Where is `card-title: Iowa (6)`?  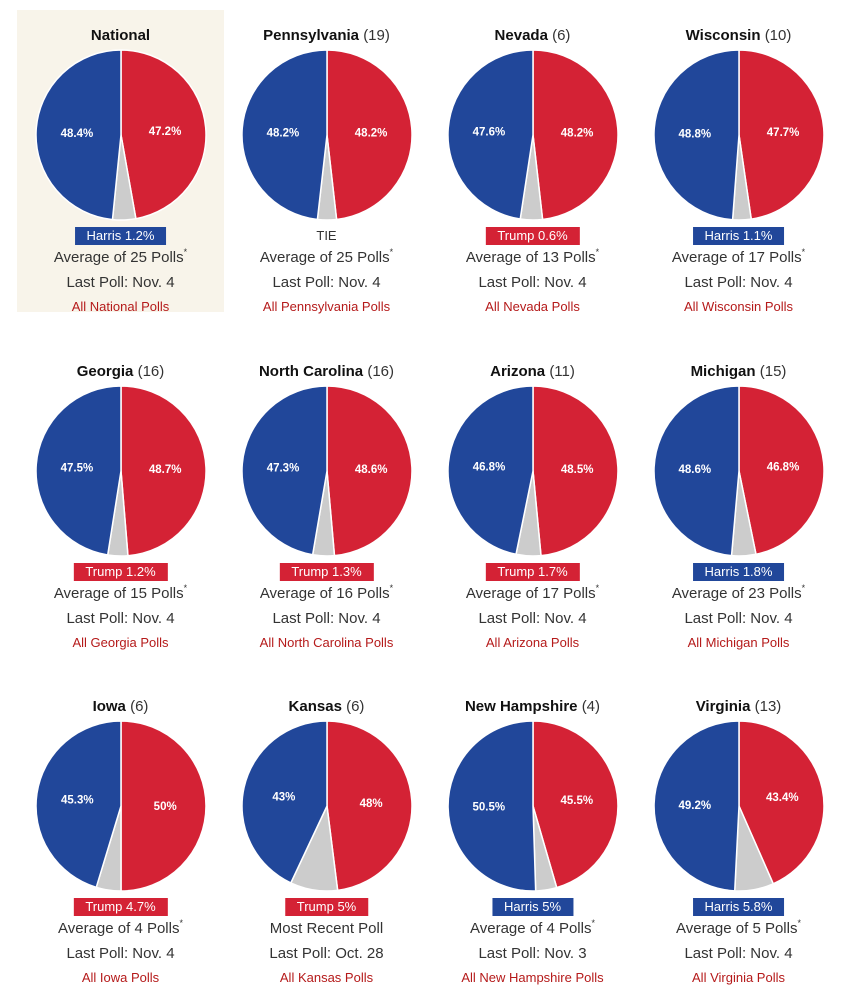 card-title: Iowa (6) is located at coordinates (120, 707).